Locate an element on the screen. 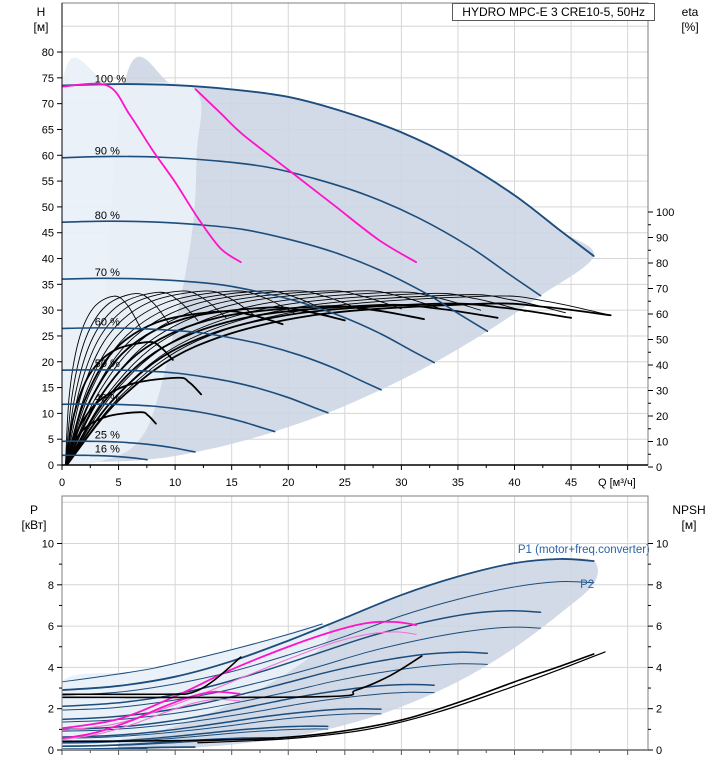  svg-text: Q [м³/ч] is located at coordinates (617, 483).